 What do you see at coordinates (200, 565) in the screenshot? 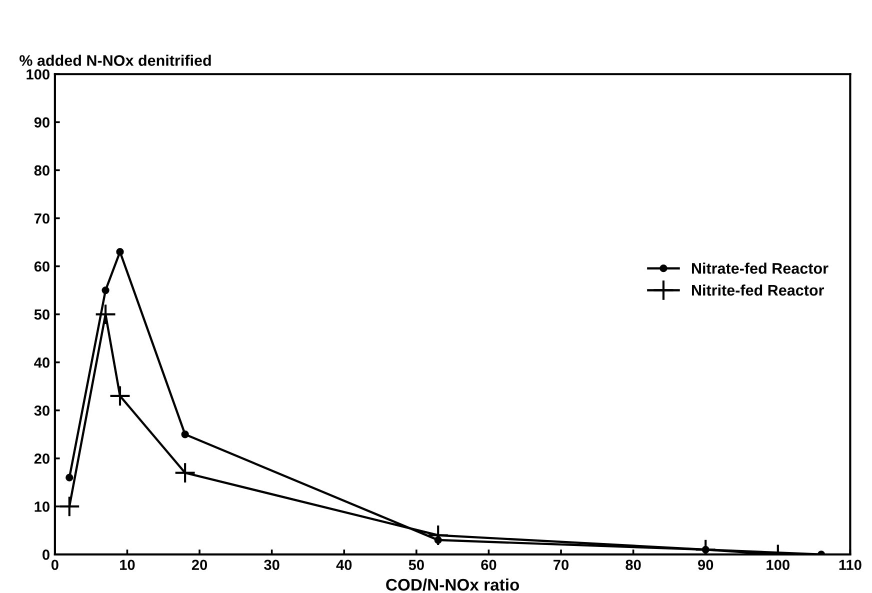
I see `x-tick-label: 20` at bounding box center [200, 565].